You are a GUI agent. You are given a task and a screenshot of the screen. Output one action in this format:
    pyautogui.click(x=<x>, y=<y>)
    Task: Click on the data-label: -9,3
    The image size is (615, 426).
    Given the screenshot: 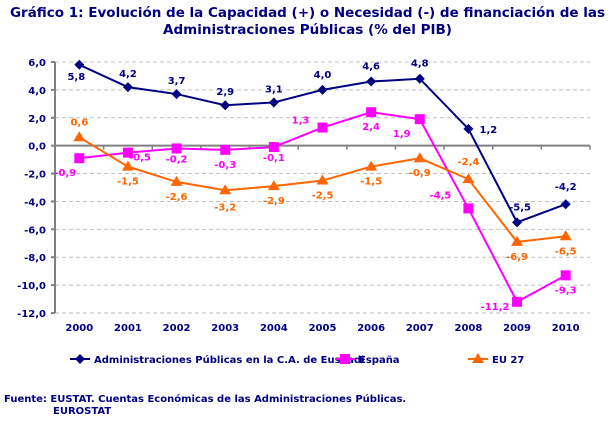 What is the action you would take?
    pyautogui.click(x=566, y=290)
    